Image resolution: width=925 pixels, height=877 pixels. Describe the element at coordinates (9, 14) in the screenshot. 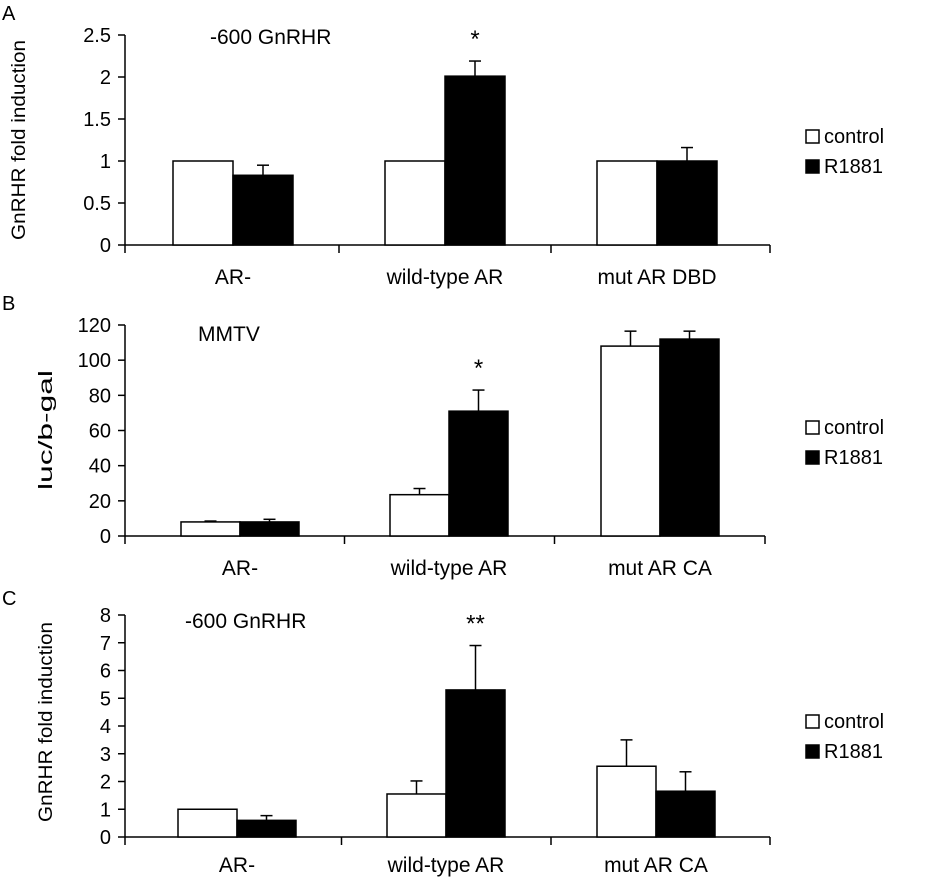

I see `panel-label: A` at that location.